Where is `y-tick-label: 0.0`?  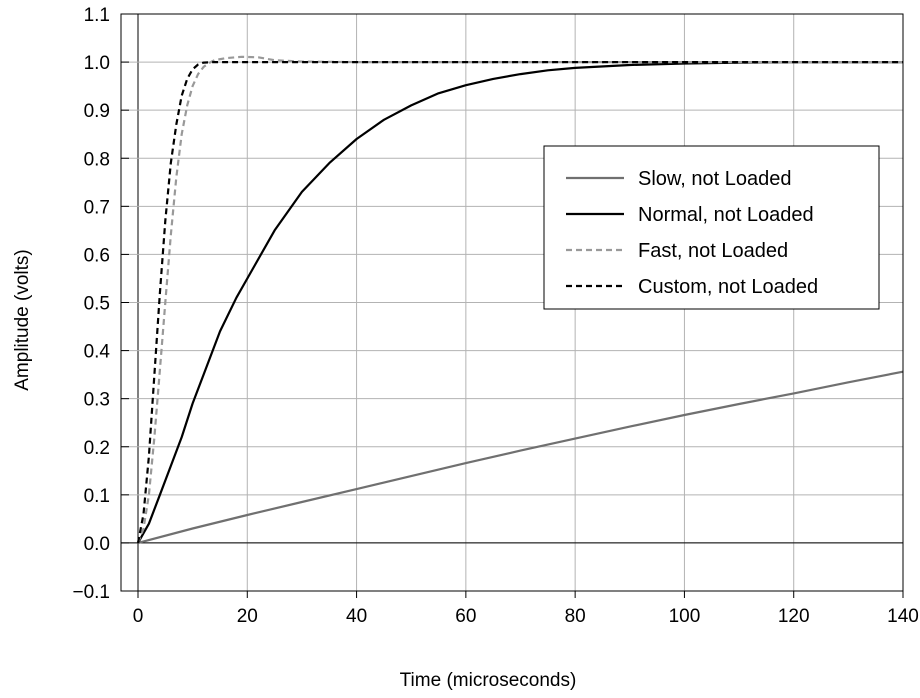 y-tick-label: 0.0 is located at coordinates (97, 544).